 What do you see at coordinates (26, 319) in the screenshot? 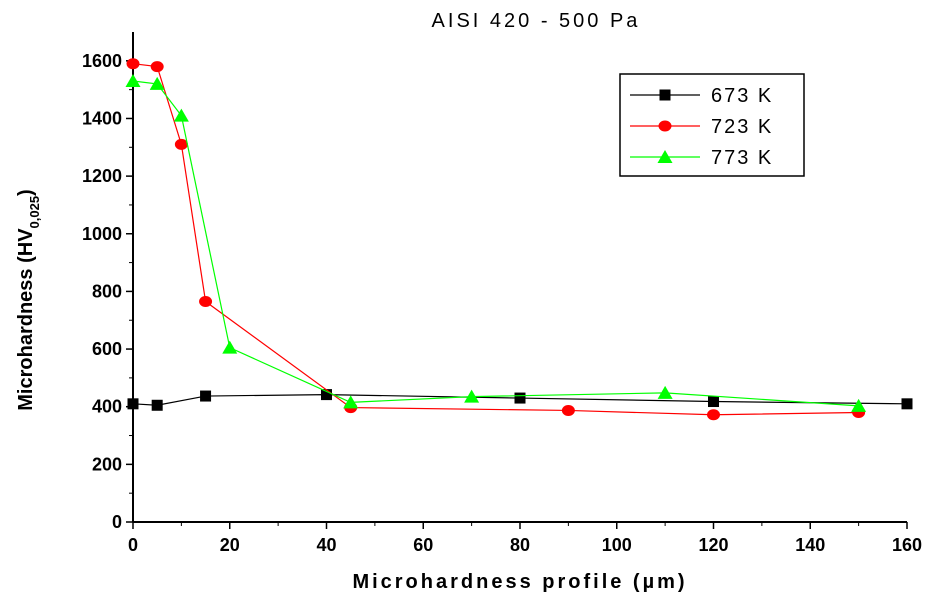
I see `y-axis-label-main: Microhardness (HV` at bounding box center [26, 319].